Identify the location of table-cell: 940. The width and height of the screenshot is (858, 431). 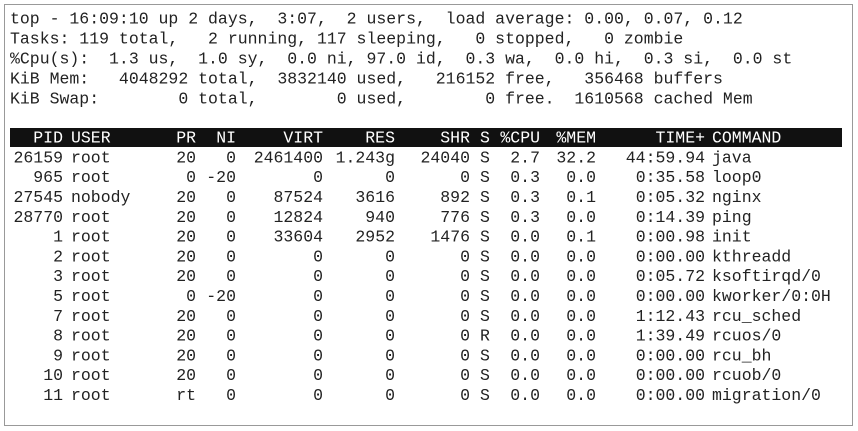
(380, 217).